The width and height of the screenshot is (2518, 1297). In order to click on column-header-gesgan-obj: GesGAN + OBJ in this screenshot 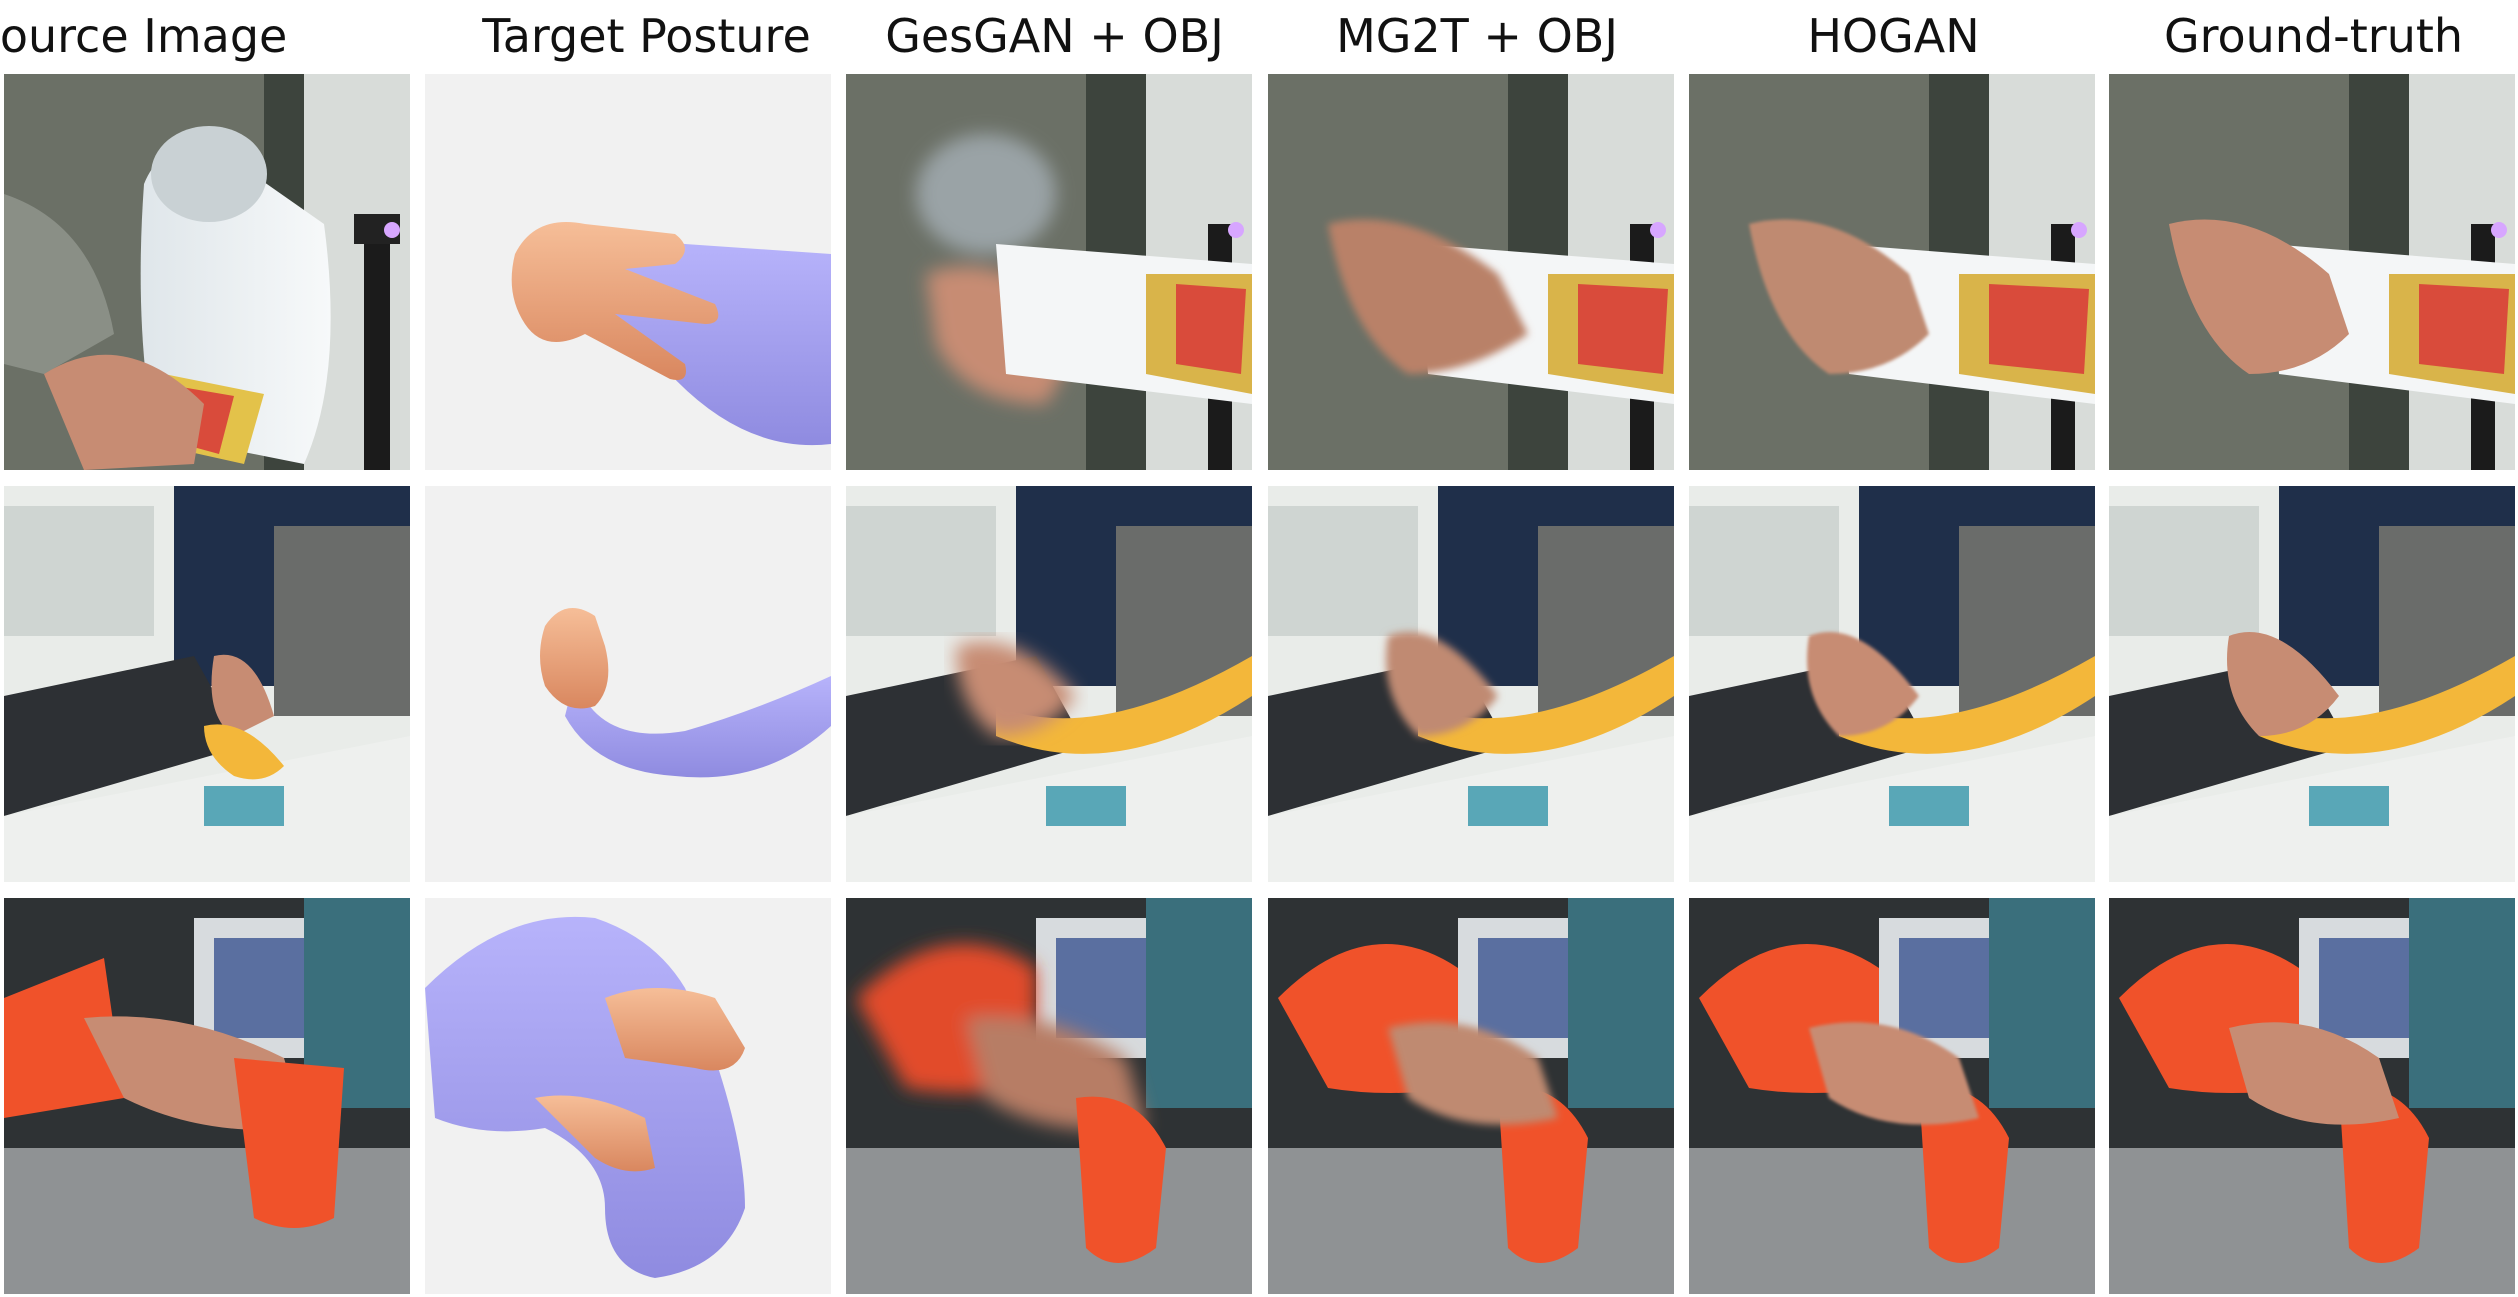, I will do `click(1054, 36)`.